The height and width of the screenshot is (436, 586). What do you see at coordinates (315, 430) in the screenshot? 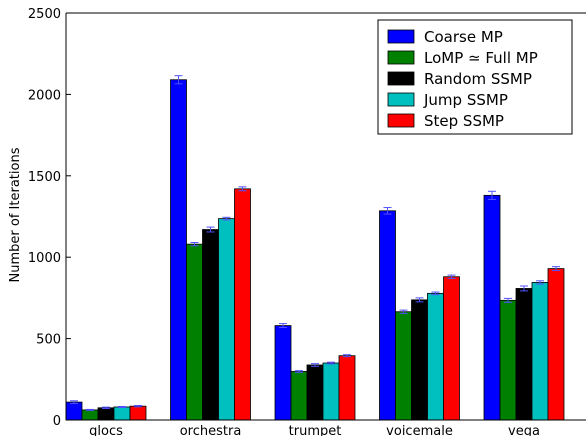
I see `x-tick-label: trumpet` at bounding box center [315, 430].